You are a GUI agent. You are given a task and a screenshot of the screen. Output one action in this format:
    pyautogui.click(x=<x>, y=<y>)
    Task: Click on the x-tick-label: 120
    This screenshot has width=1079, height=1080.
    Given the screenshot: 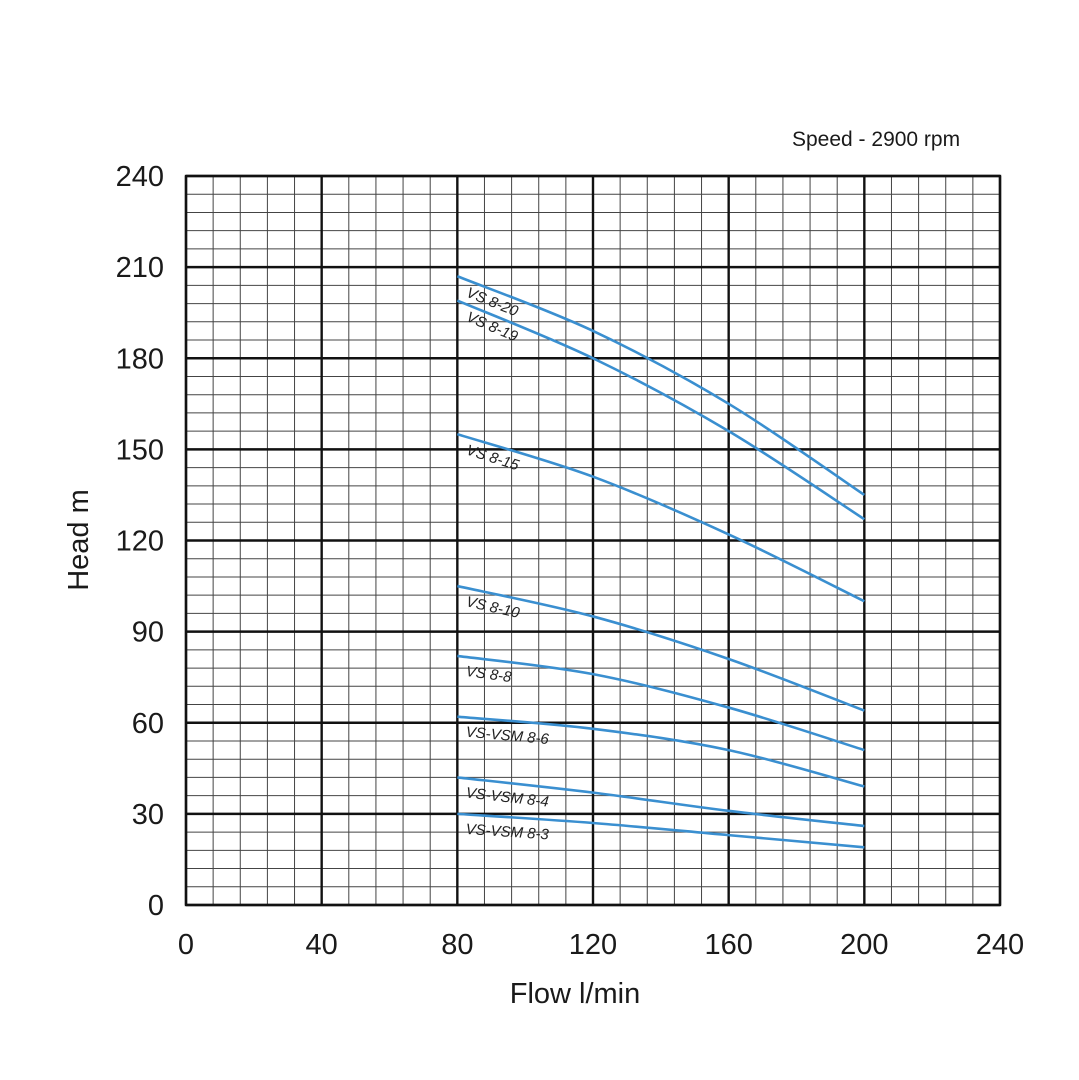 What is the action you would take?
    pyautogui.click(x=593, y=945)
    